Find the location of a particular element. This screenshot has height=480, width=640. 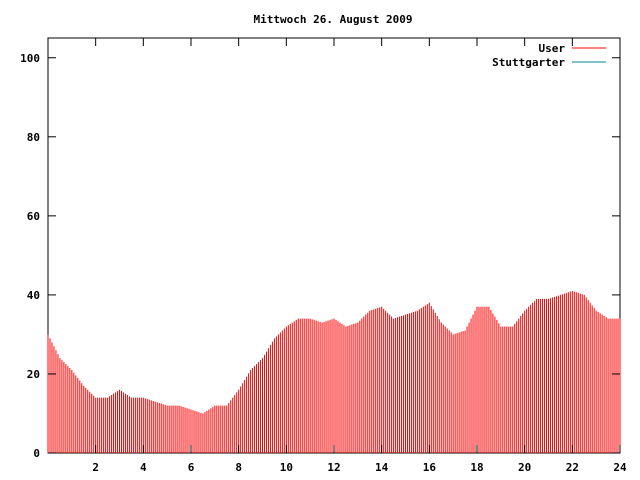

legend-label-stuttgarter: Stuttgarter is located at coordinates (528, 62).